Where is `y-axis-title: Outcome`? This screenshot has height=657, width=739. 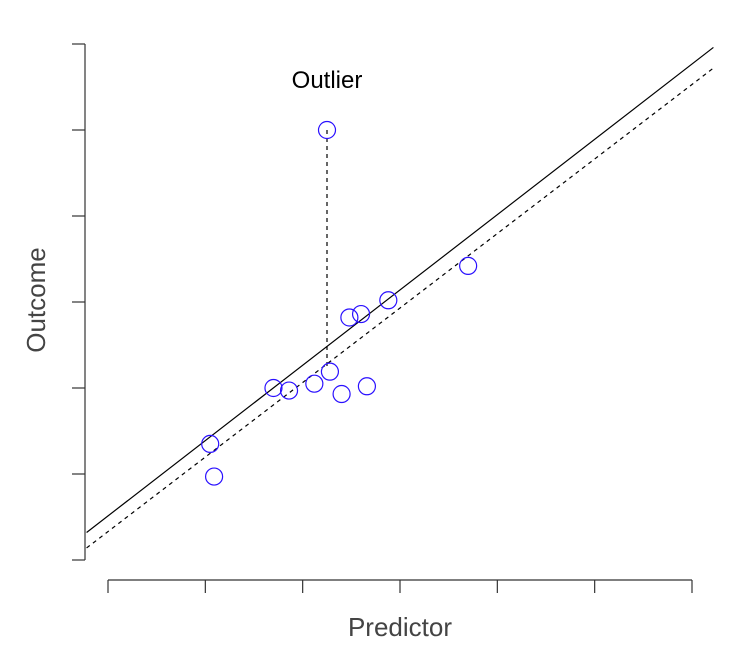 y-axis-title: Outcome is located at coordinates (36, 300).